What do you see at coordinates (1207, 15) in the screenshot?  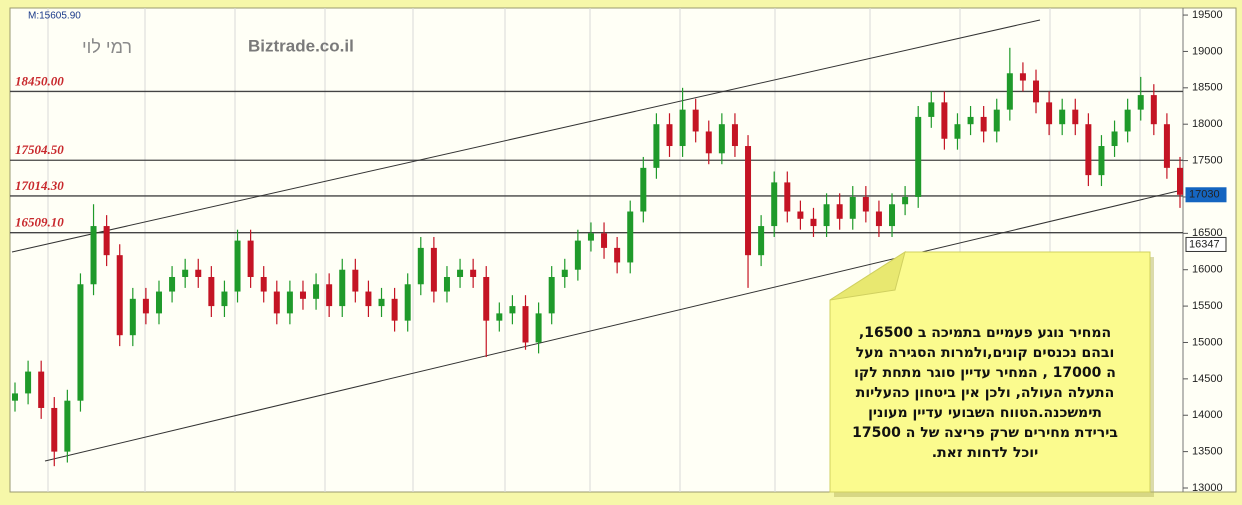 I see `y-tick-label: 19500` at bounding box center [1207, 15].